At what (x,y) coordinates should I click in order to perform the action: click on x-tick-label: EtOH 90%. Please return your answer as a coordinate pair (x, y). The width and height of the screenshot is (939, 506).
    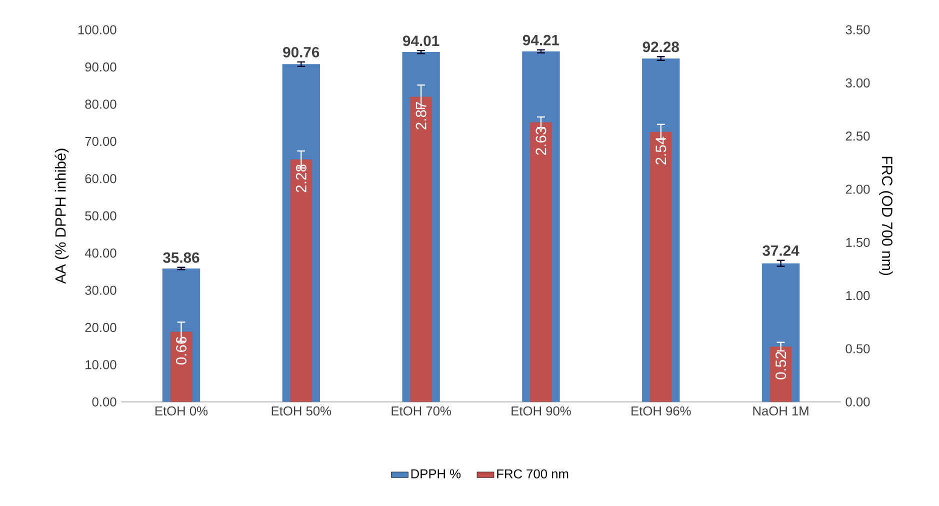
    Looking at the image, I should click on (541, 411).